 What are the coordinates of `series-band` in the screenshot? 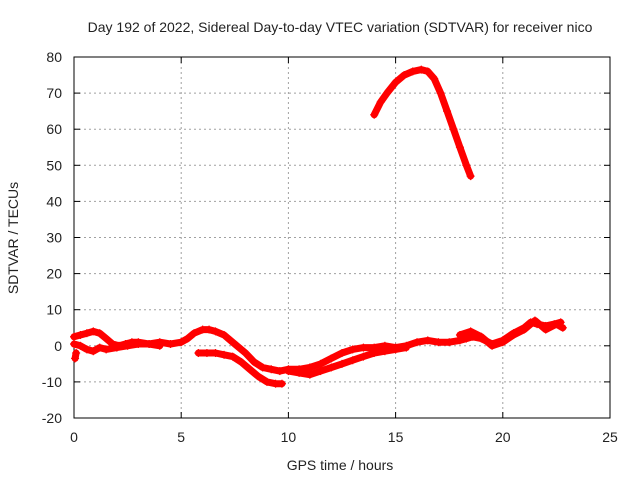 It's located at (422, 123).